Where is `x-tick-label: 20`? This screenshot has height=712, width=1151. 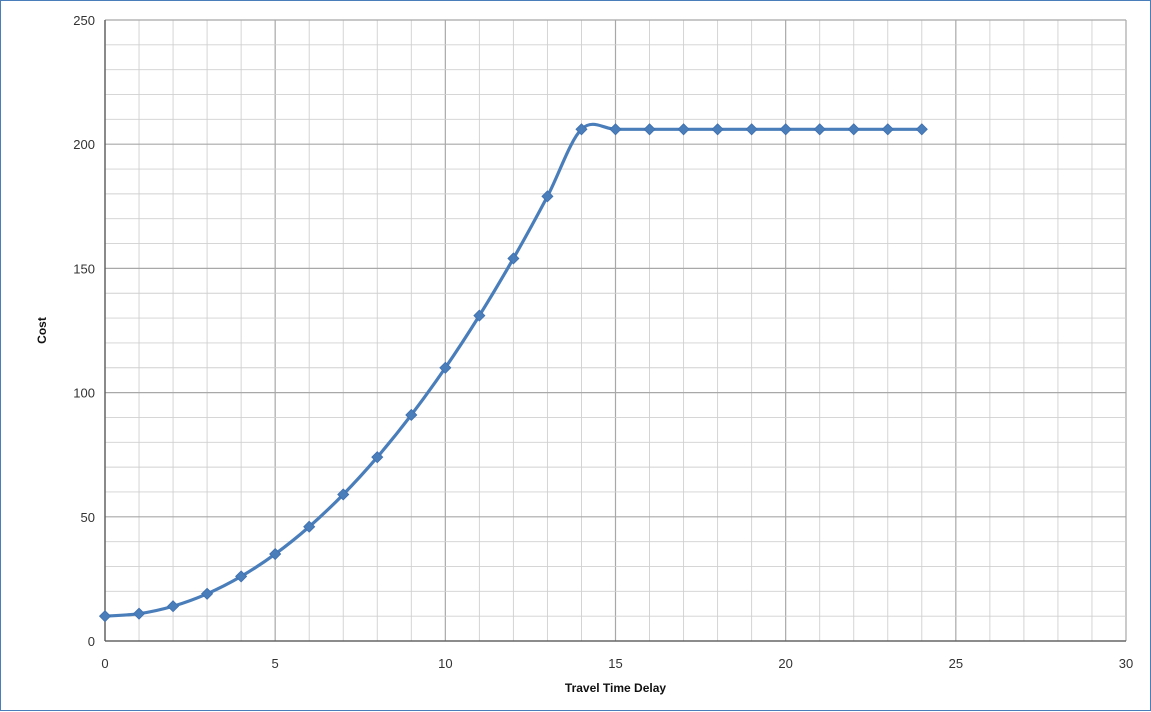 x-tick-label: 20 is located at coordinates (785, 663).